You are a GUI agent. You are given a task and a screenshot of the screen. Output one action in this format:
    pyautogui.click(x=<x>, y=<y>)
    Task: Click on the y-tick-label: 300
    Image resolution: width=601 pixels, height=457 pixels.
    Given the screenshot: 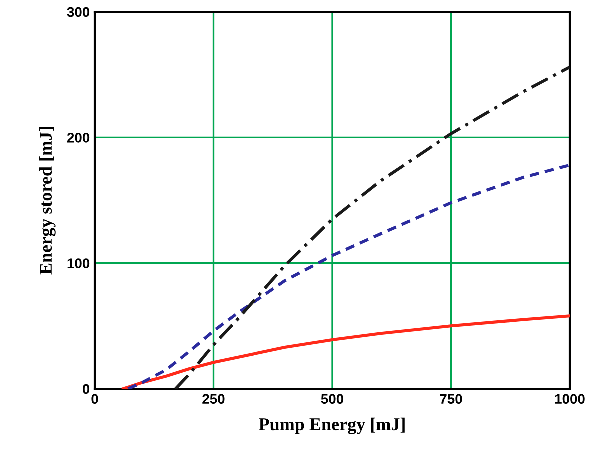 What is the action you would take?
    pyautogui.click(x=78, y=12)
    